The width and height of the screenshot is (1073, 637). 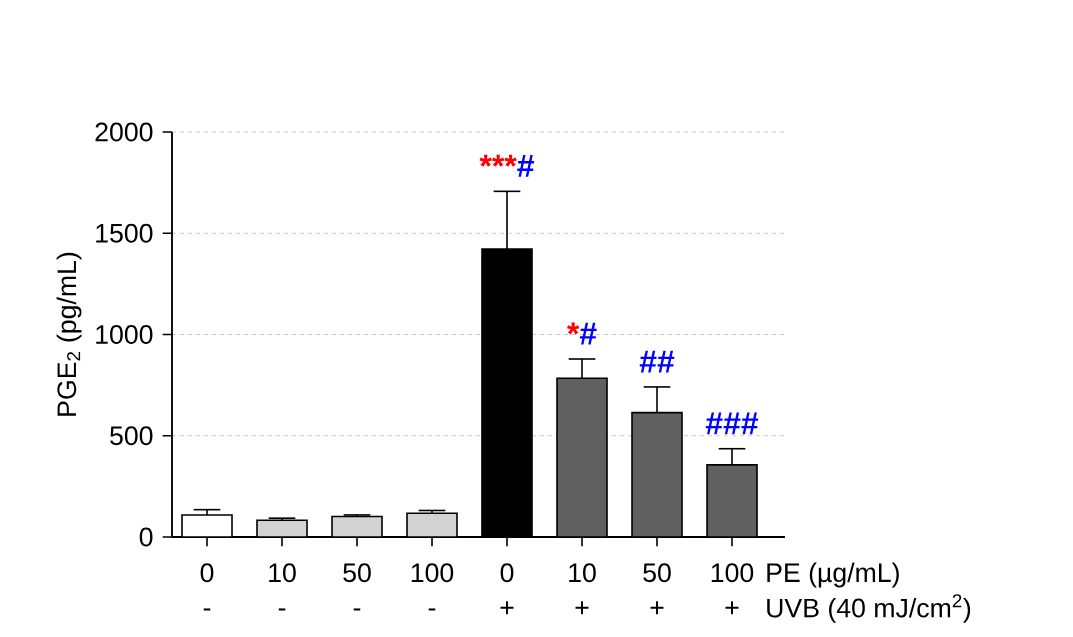 I want to click on annotation: ###, so click(x=732, y=423).